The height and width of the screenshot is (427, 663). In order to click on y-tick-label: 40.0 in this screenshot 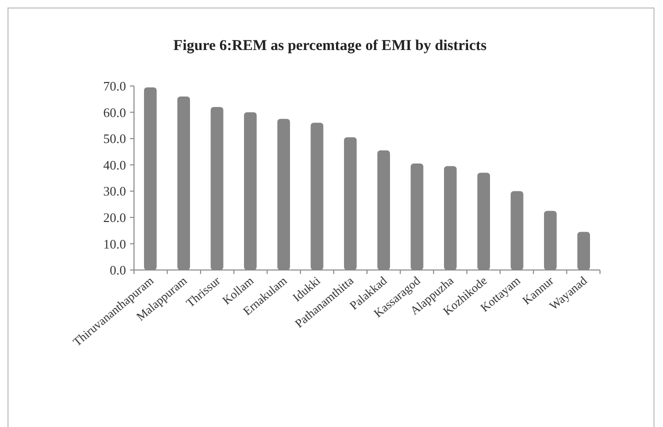, I will do `click(114, 164)`.